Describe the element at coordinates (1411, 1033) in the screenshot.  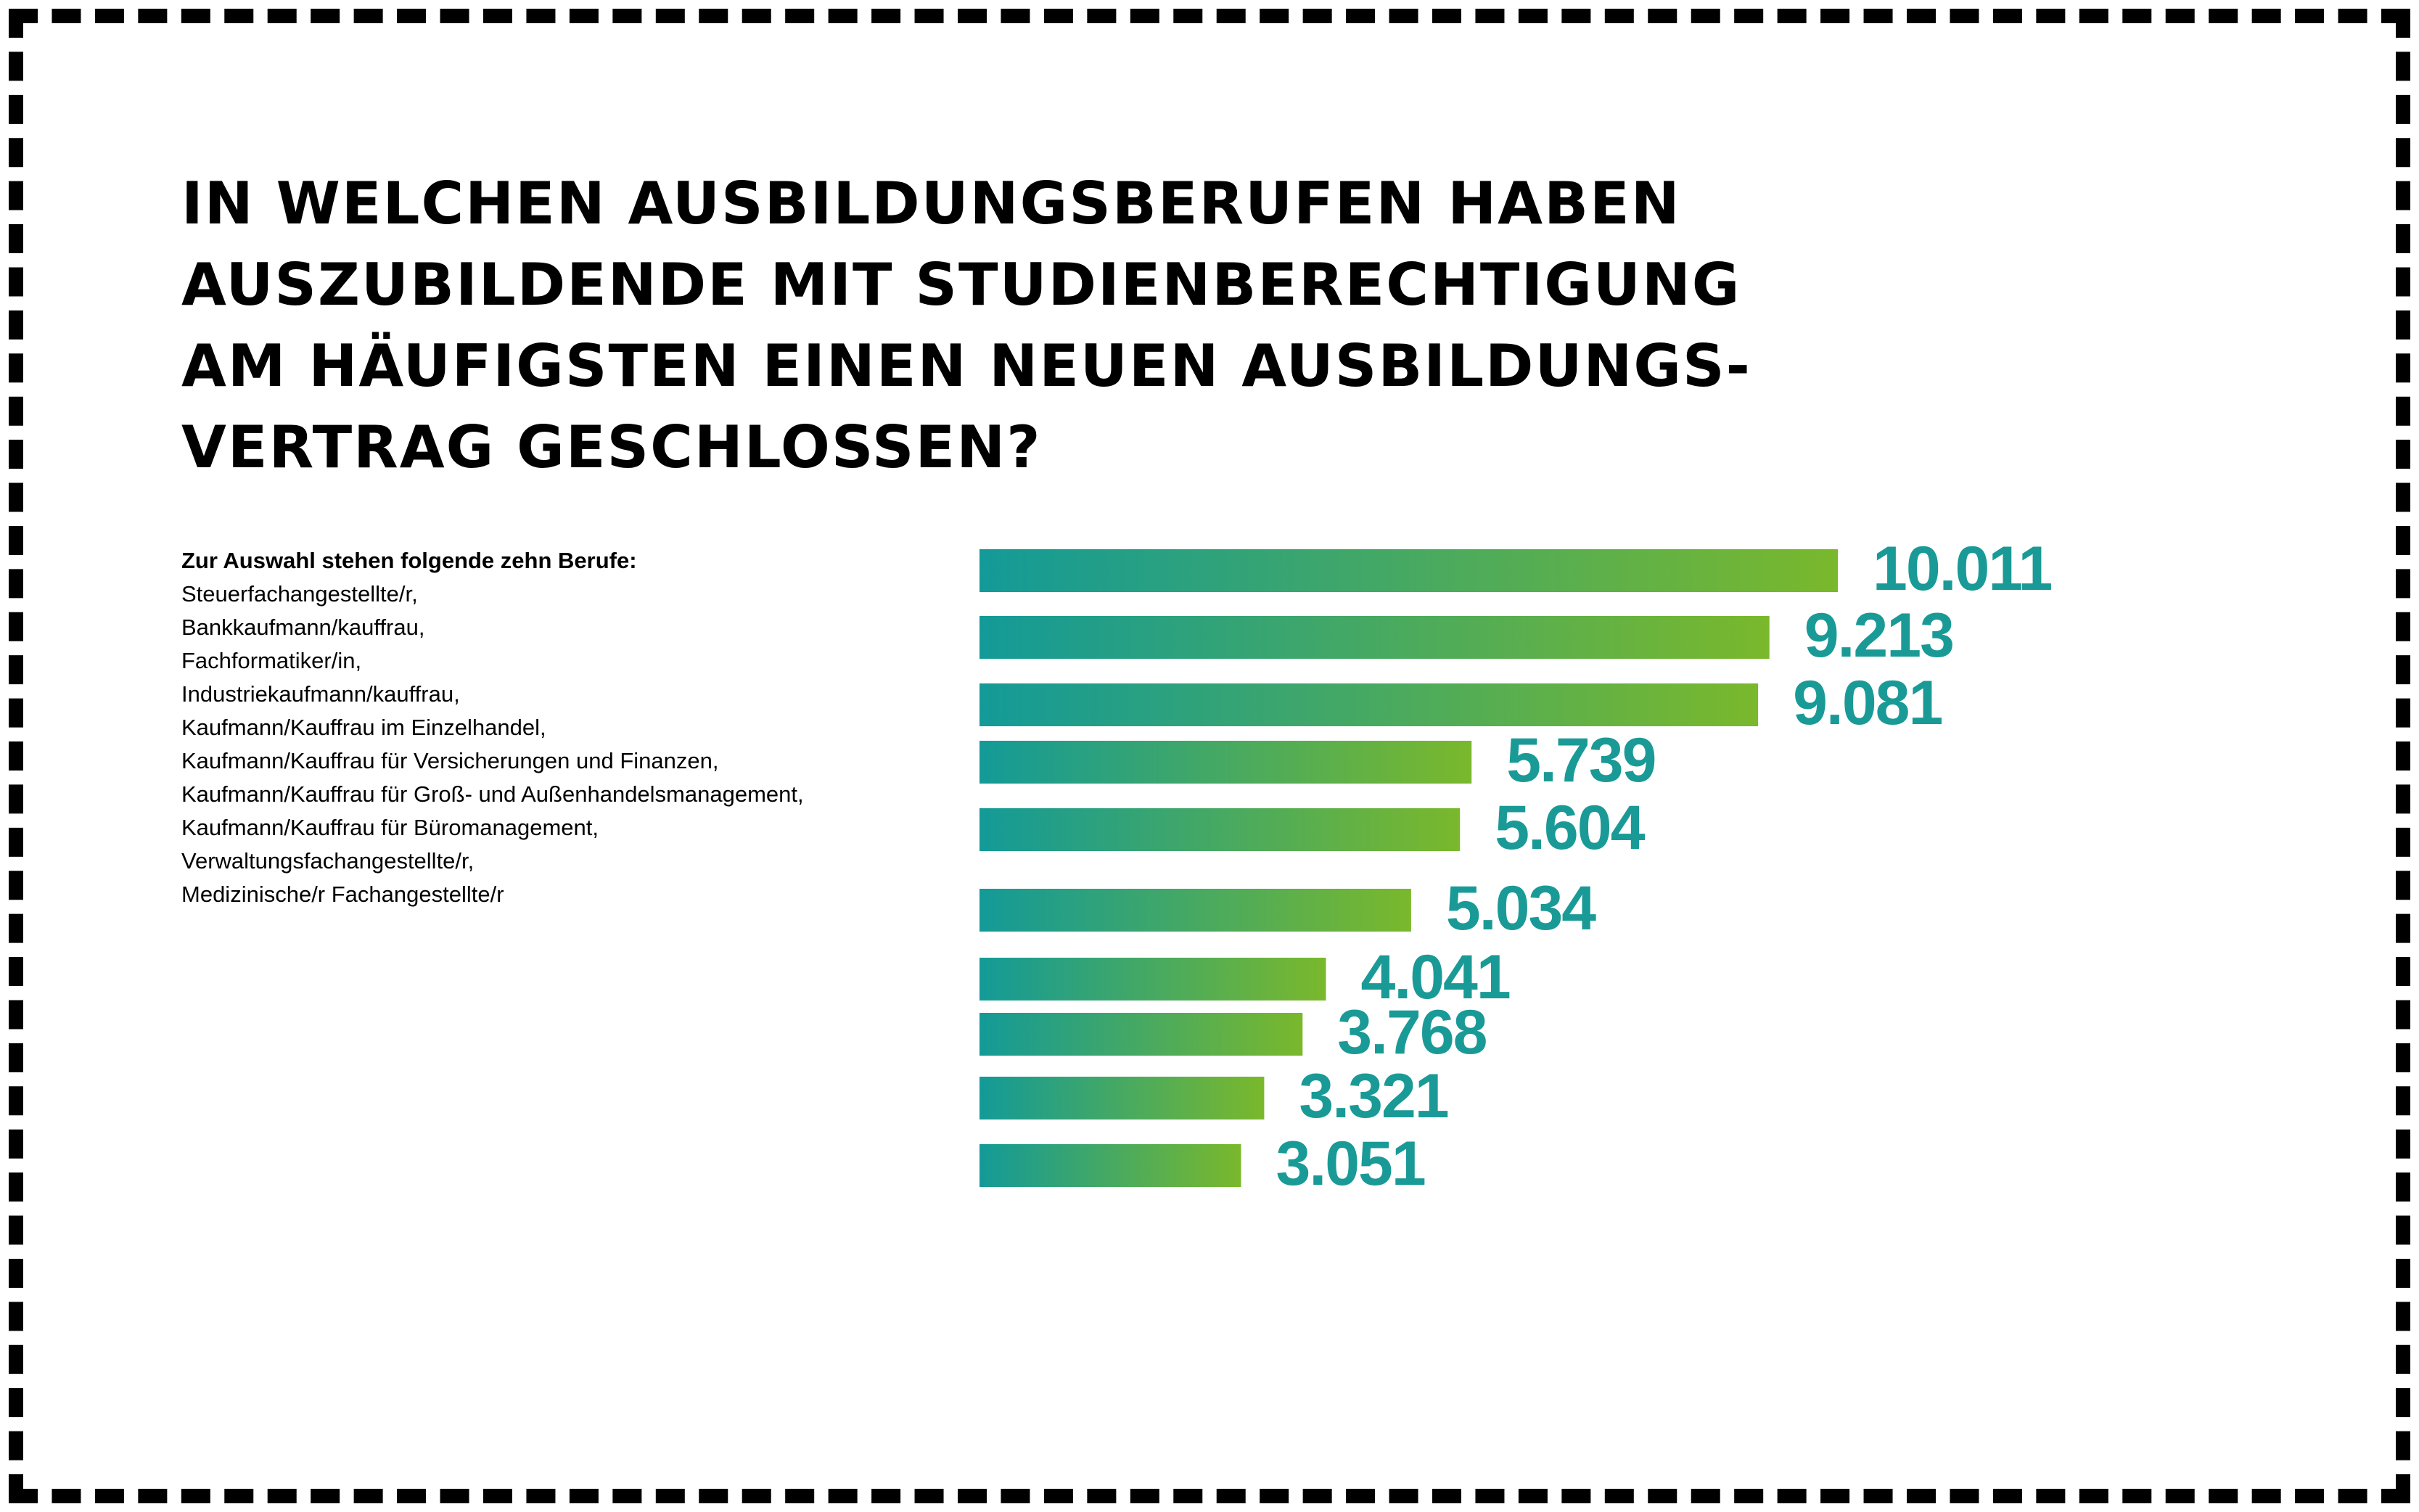
I see `value-label-8: 3.768` at that location.